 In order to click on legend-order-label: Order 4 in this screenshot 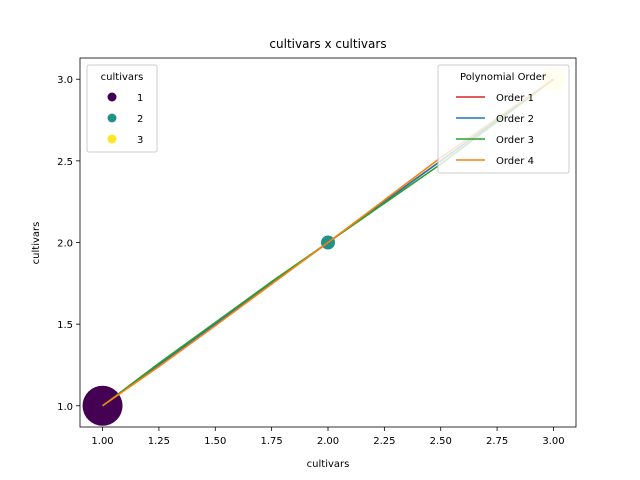, I will do `click(515, 161)`.